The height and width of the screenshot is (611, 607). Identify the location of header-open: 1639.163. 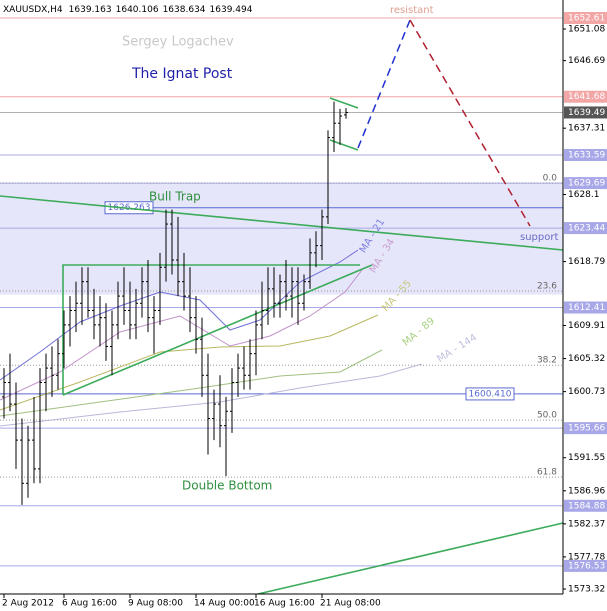
(90, 10).